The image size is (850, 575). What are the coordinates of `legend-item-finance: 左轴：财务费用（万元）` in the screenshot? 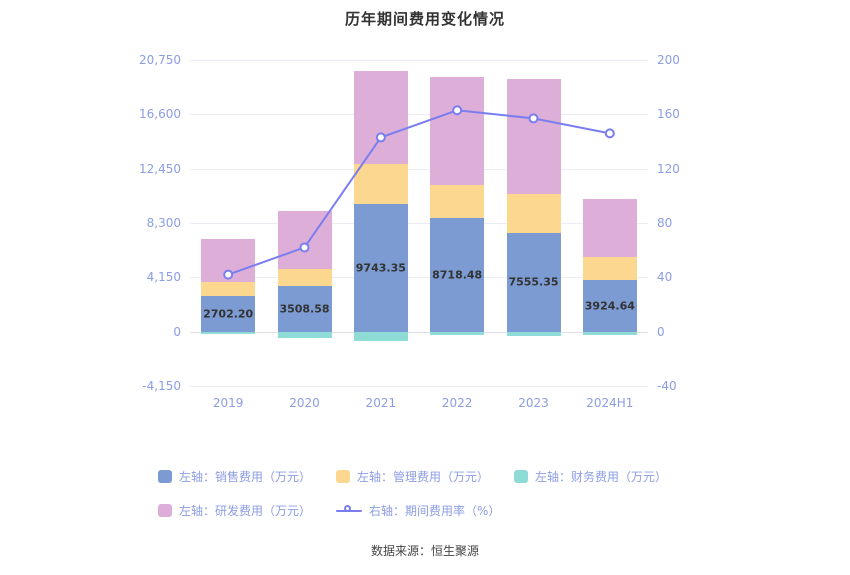 It's located at (603, 476).